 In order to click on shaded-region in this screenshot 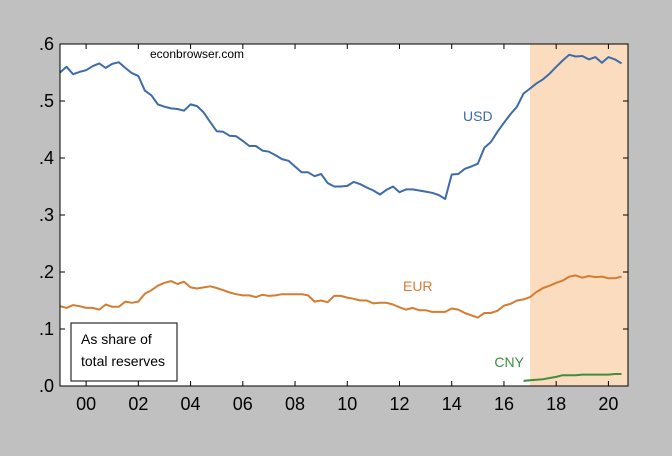, I will do `click(579, 215)`.